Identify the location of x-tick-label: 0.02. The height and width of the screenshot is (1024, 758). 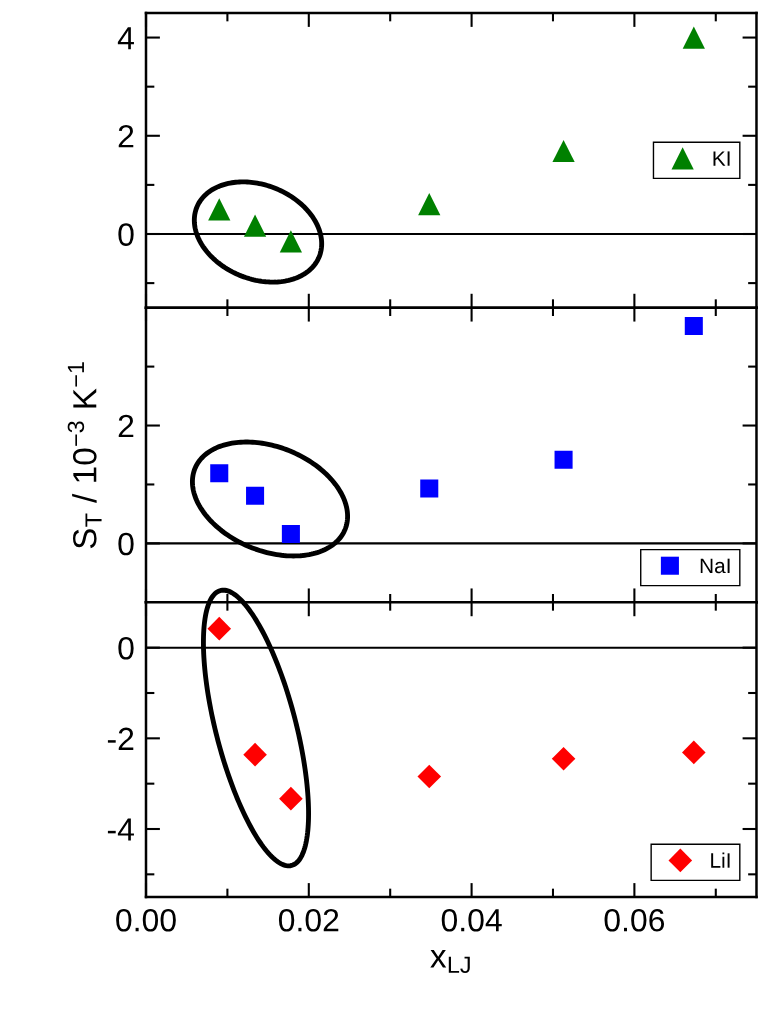
(308, 920).